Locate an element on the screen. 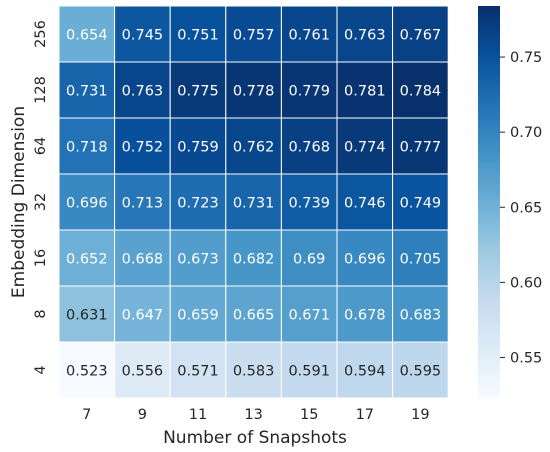  y-tick-label: 8 is located at coordinates (41, 313).